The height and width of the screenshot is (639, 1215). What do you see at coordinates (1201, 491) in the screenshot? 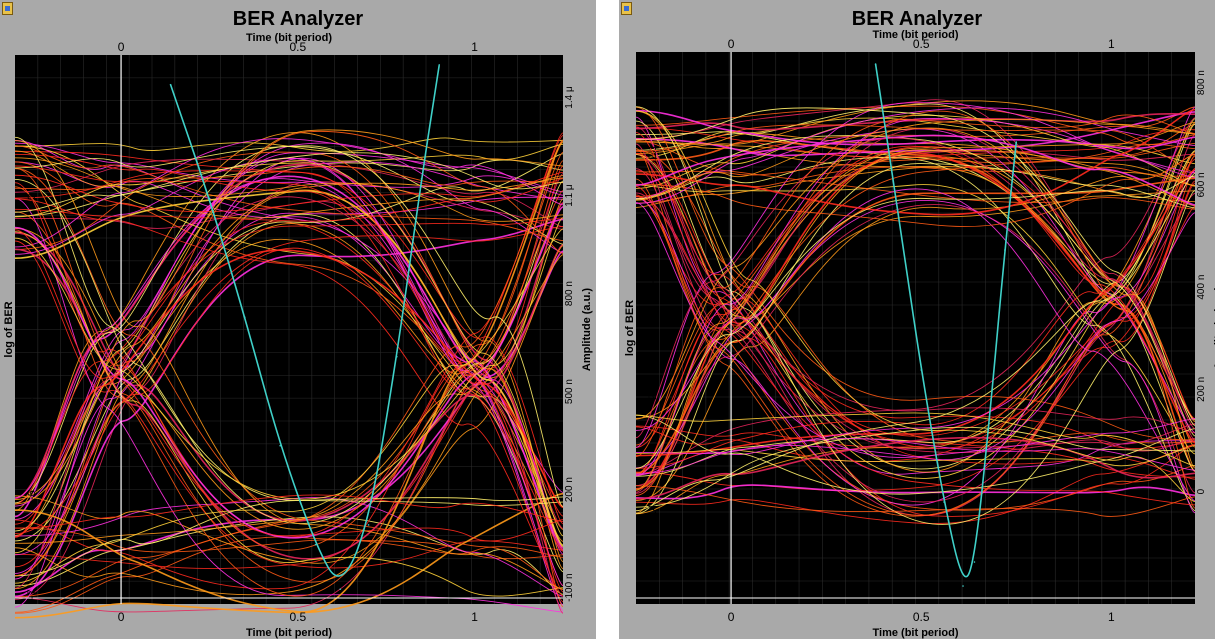
I see `y-right-tick-label: 0` at bounding box center [1201, 491].